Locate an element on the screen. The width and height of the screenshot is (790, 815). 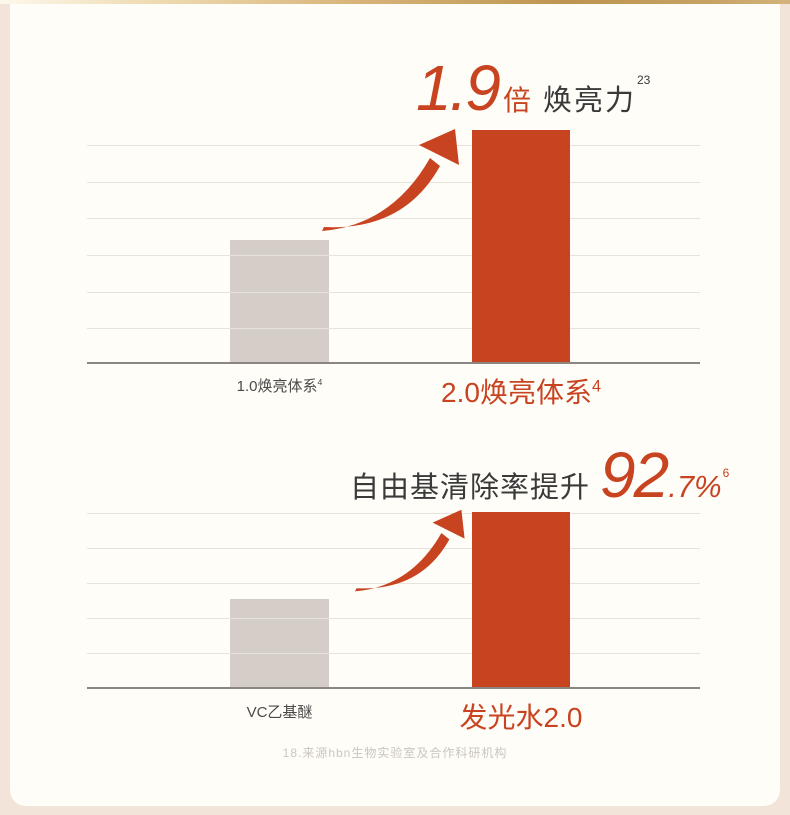
chart2-headline-value: 92 is located at coordinates (634, 475).